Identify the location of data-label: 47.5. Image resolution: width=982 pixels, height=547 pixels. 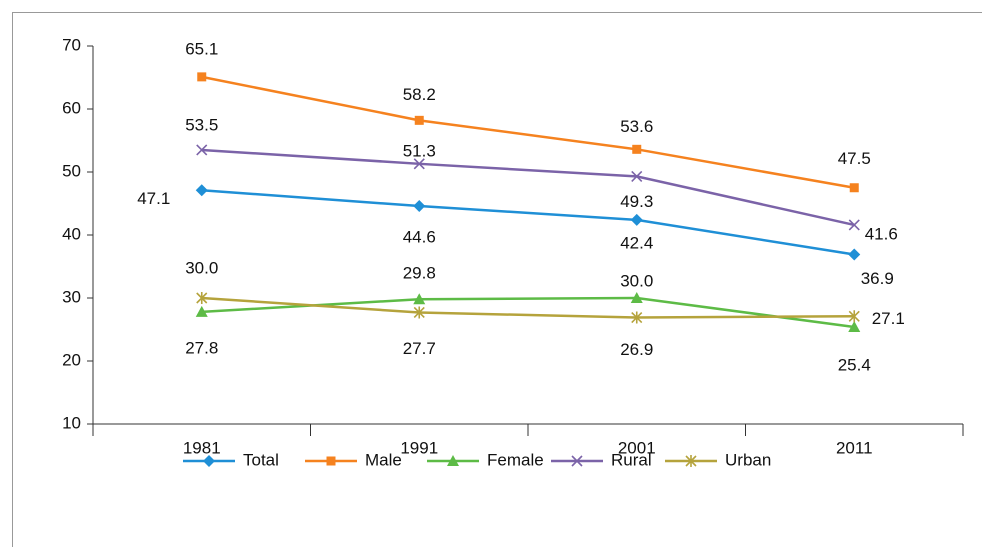
(854, 158).